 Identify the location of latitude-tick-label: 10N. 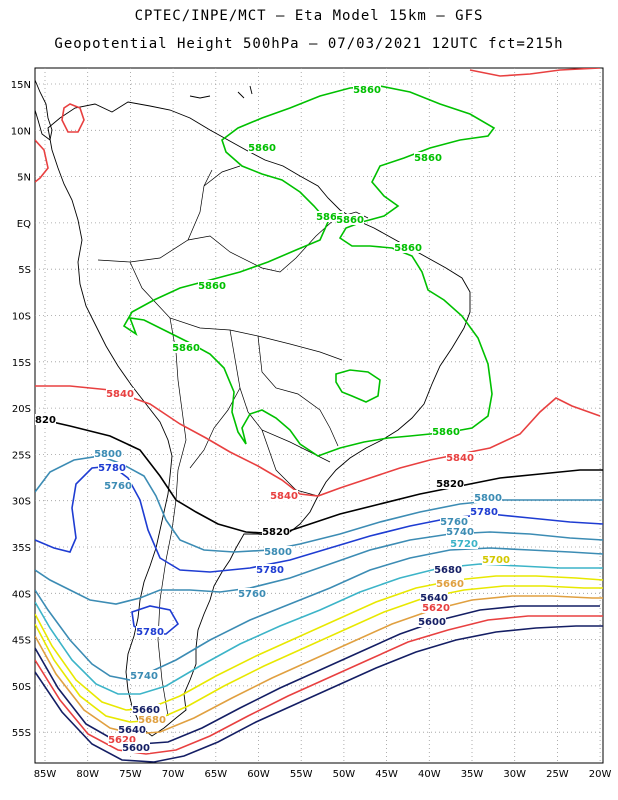
(21, 131).